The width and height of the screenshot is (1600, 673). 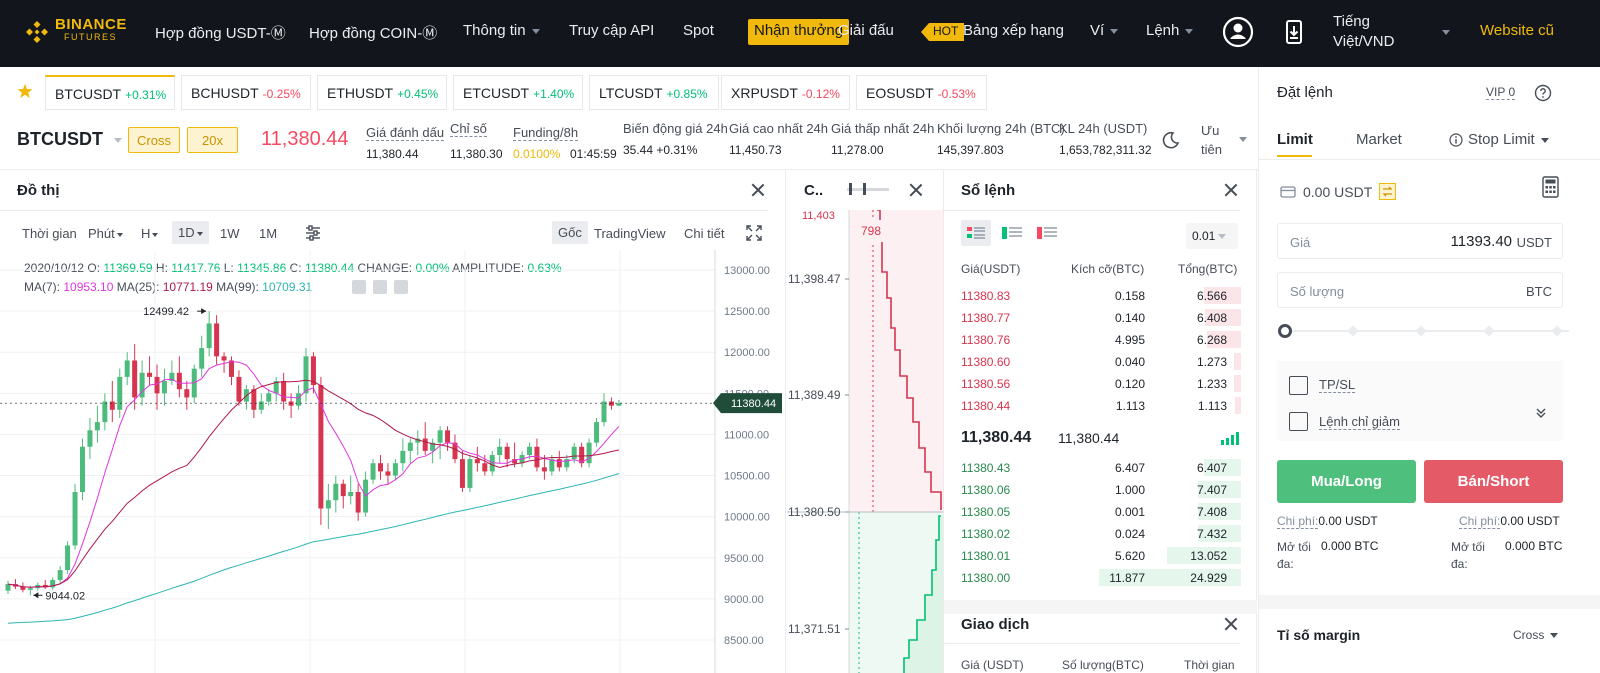 I want to click on ask-size: 0.040, so click(x=1129, y=362).